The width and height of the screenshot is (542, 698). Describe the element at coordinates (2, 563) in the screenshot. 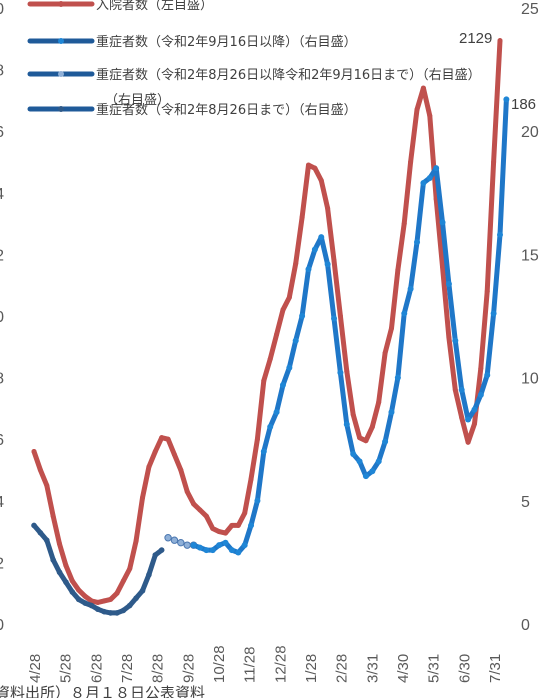

I see `left-tick-label: 2` at that location.